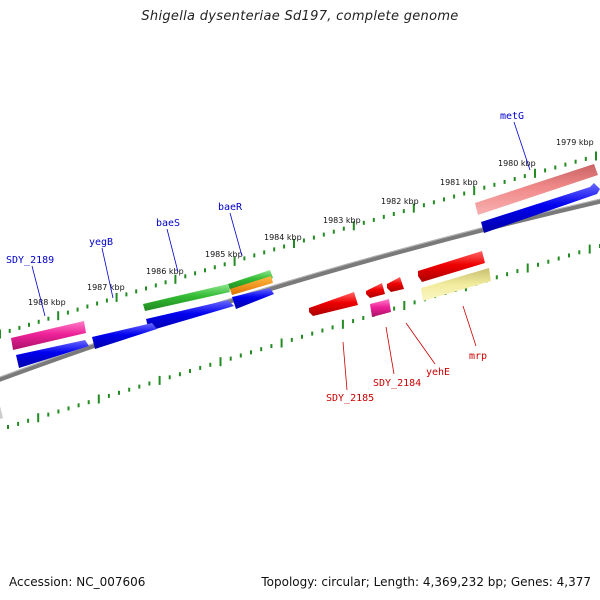  I want to click on cog-bar-metG, so click(536, 189).